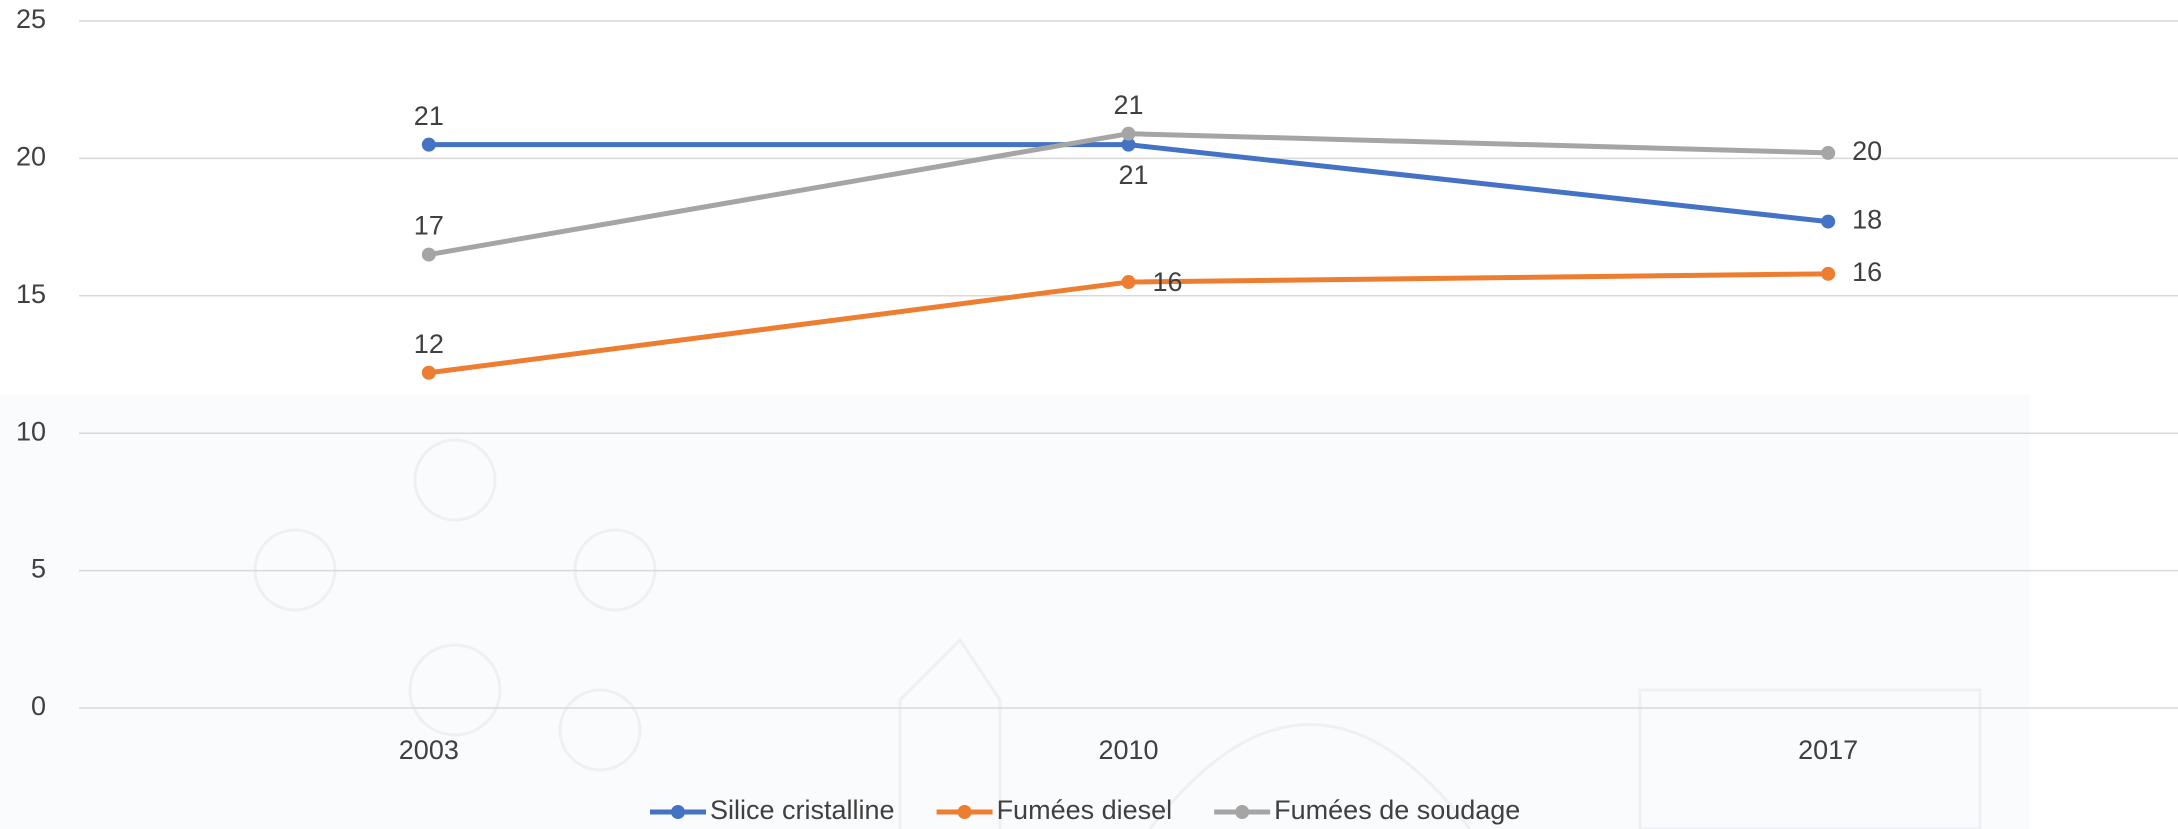  I want to click on y-tick-label: 0, so click(38, 706).